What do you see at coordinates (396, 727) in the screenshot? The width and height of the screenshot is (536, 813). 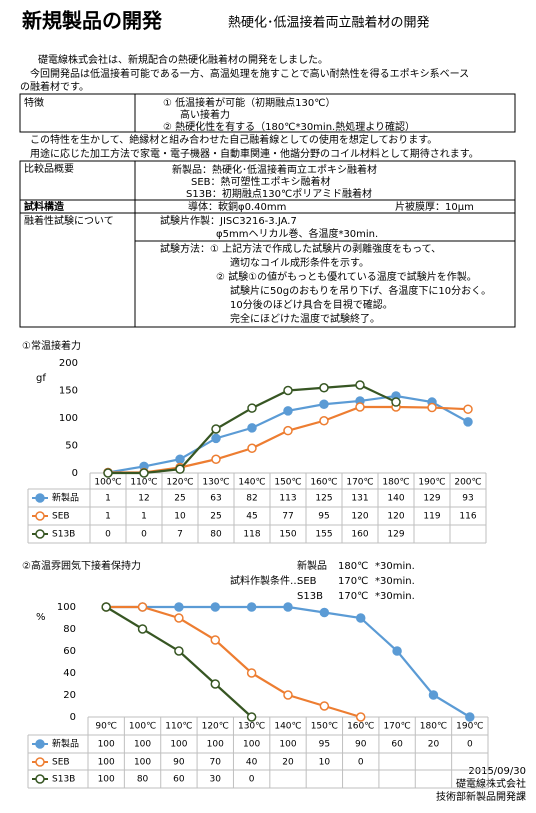 I see `x-tick-label: 170℃` at bounding box center [396, 727].